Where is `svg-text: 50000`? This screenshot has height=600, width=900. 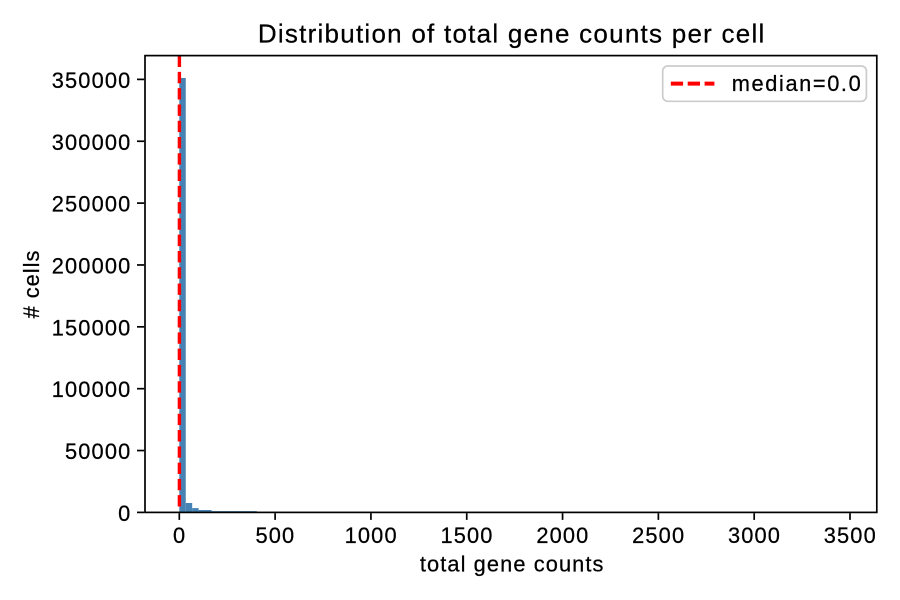
svg-text: 50000 is located at coordinates (98, 451).